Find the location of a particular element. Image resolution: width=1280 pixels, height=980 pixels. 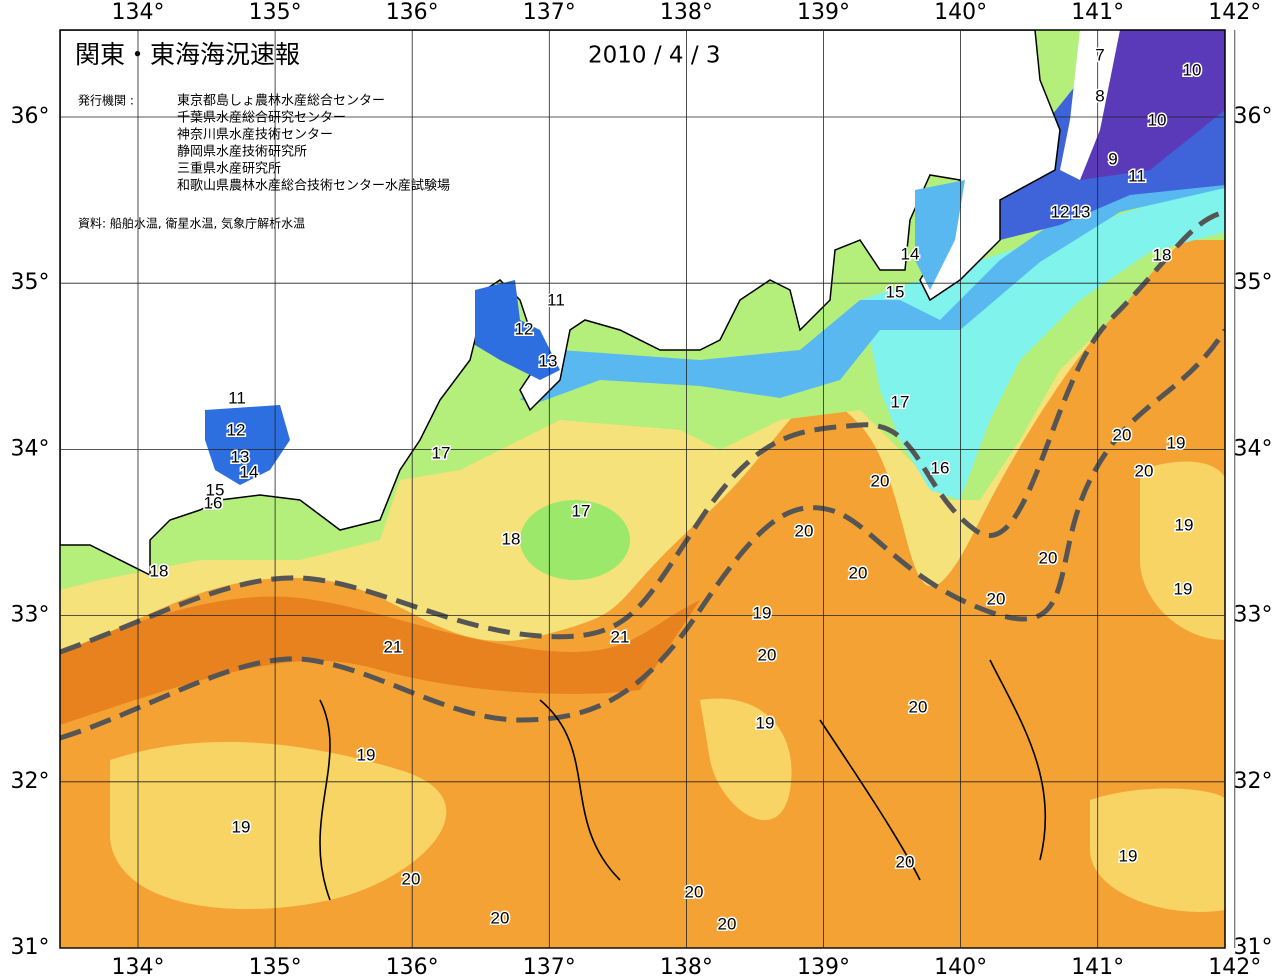

coastal-water is located at coordinates (872, 271).